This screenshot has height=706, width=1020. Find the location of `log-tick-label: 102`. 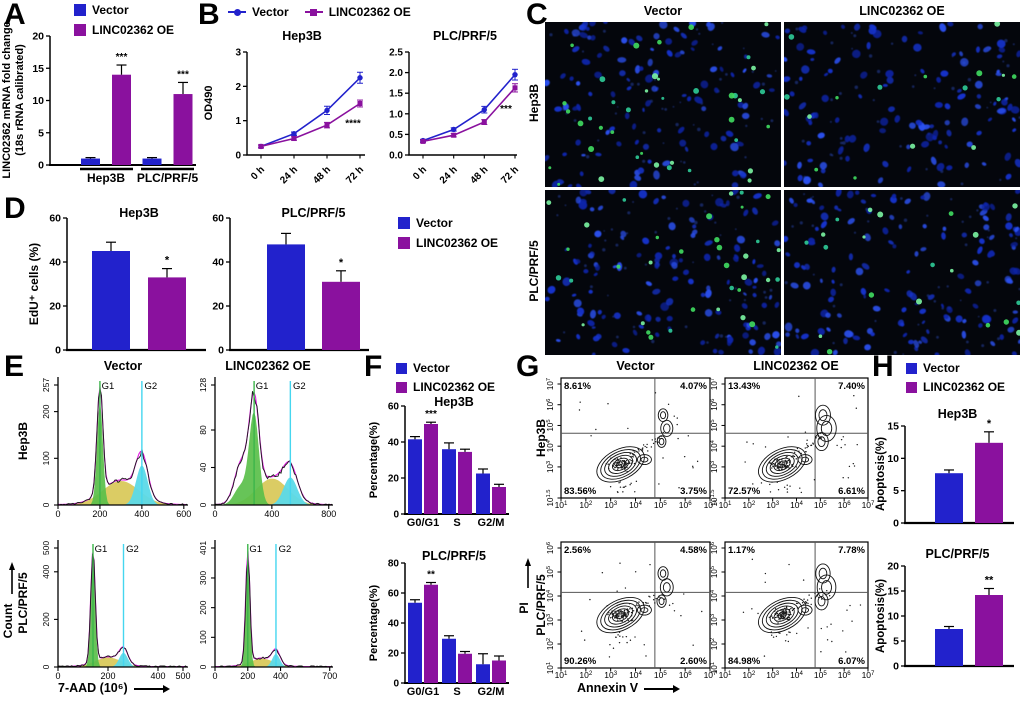

log-tick-label: 102 is located at coordinates (748, 675).